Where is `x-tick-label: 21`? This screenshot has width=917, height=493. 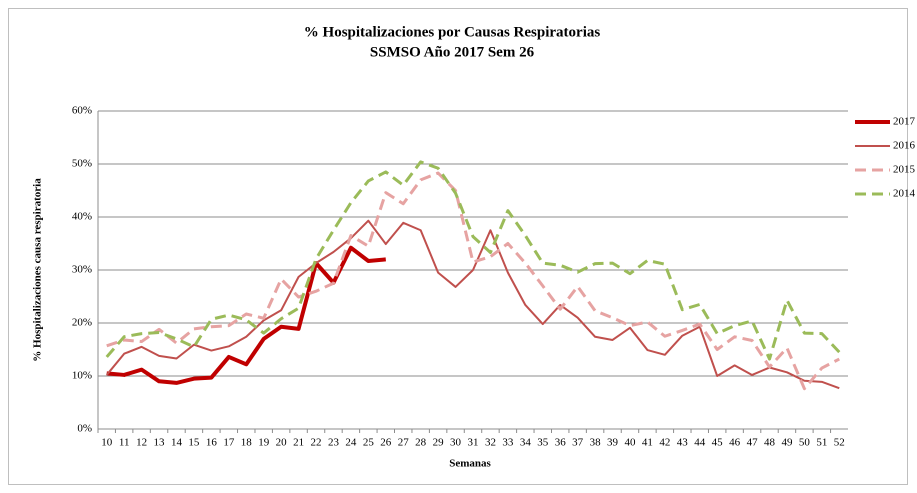 x-tick-label: 21 is located at coordinates (298, 443).